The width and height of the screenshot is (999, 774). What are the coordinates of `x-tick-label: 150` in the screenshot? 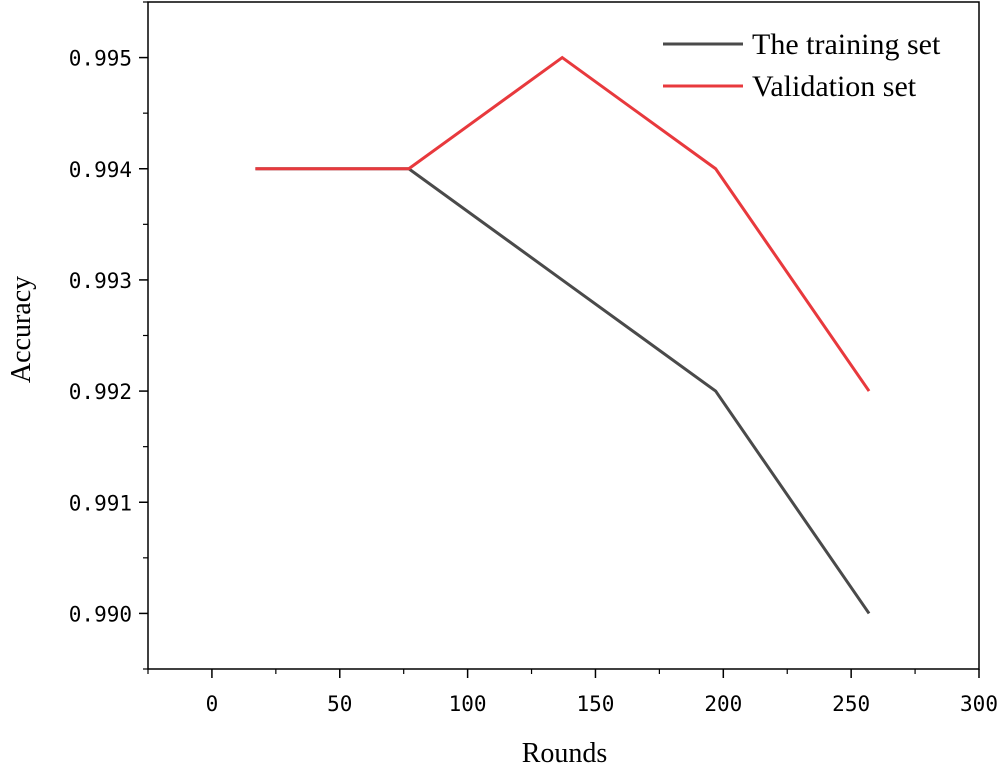 It's located at (595, 704).